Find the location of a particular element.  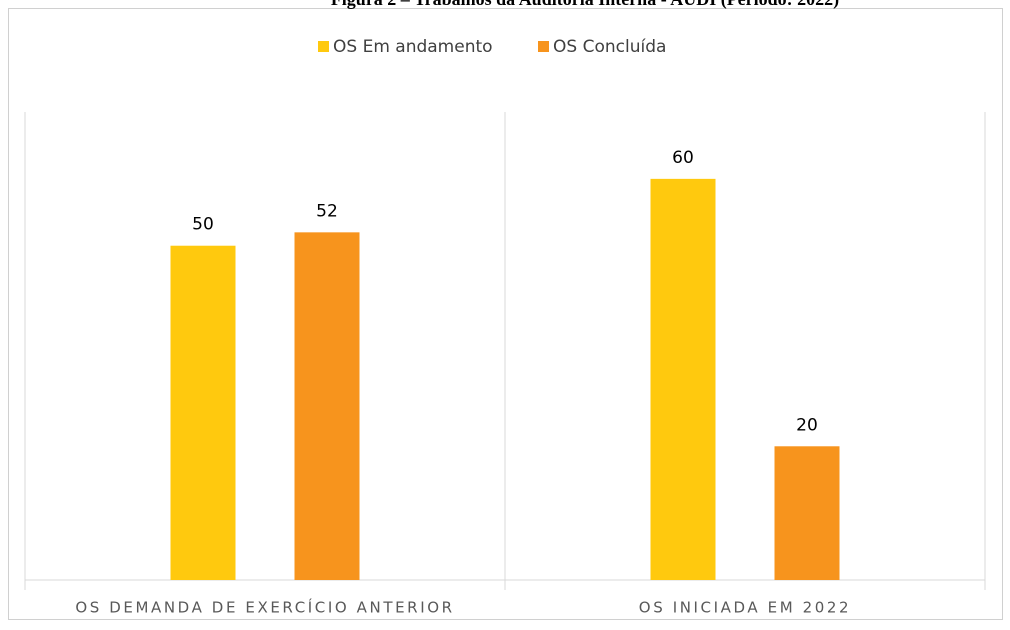

data-label: 20 is located at coordinates (807, 425).